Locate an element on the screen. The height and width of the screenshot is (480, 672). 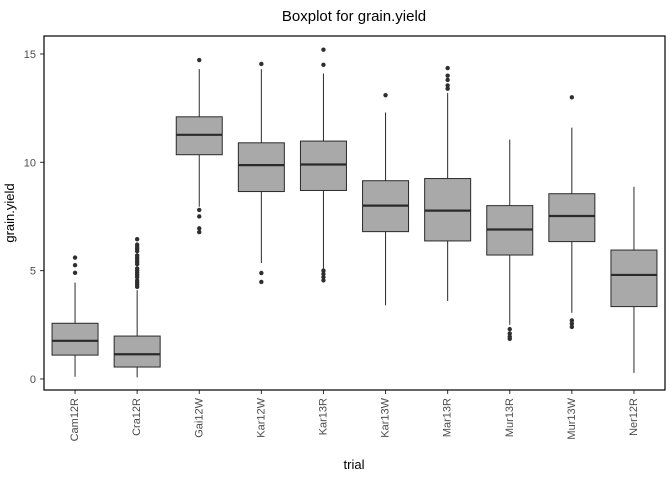
x-tick-label: Kar13R is located at coordinates (323, 416).